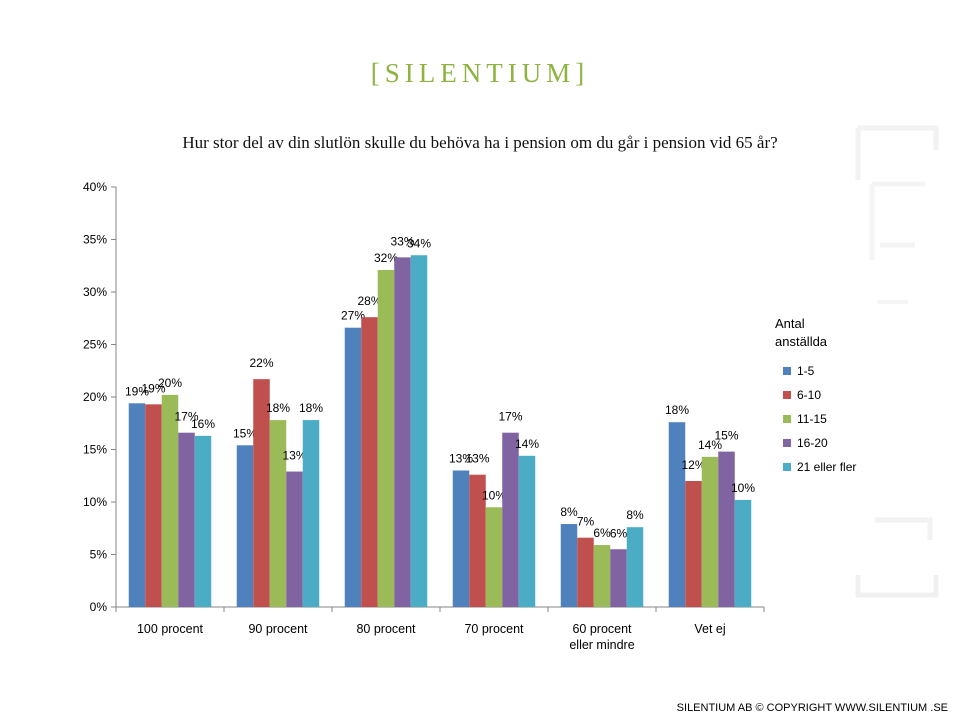 The height and width of the screenshot is (720, 960). I want to click on x-tick-label: 90 procent, so click(278, 629).